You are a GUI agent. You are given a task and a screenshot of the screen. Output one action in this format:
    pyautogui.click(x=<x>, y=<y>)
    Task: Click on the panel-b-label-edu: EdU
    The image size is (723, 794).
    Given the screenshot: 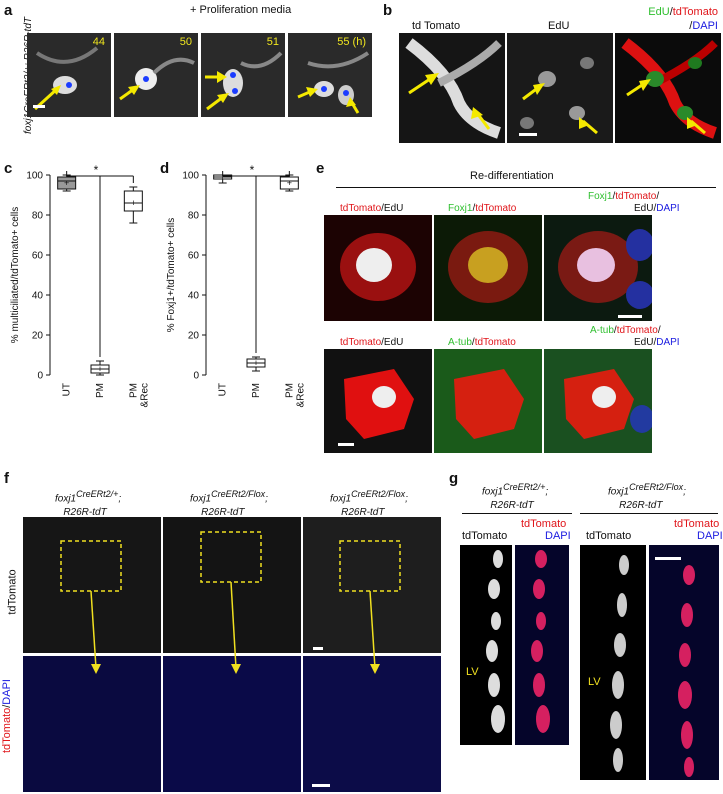 What is the action you would take?
    pyautogui.click(x=559, y=26)
    